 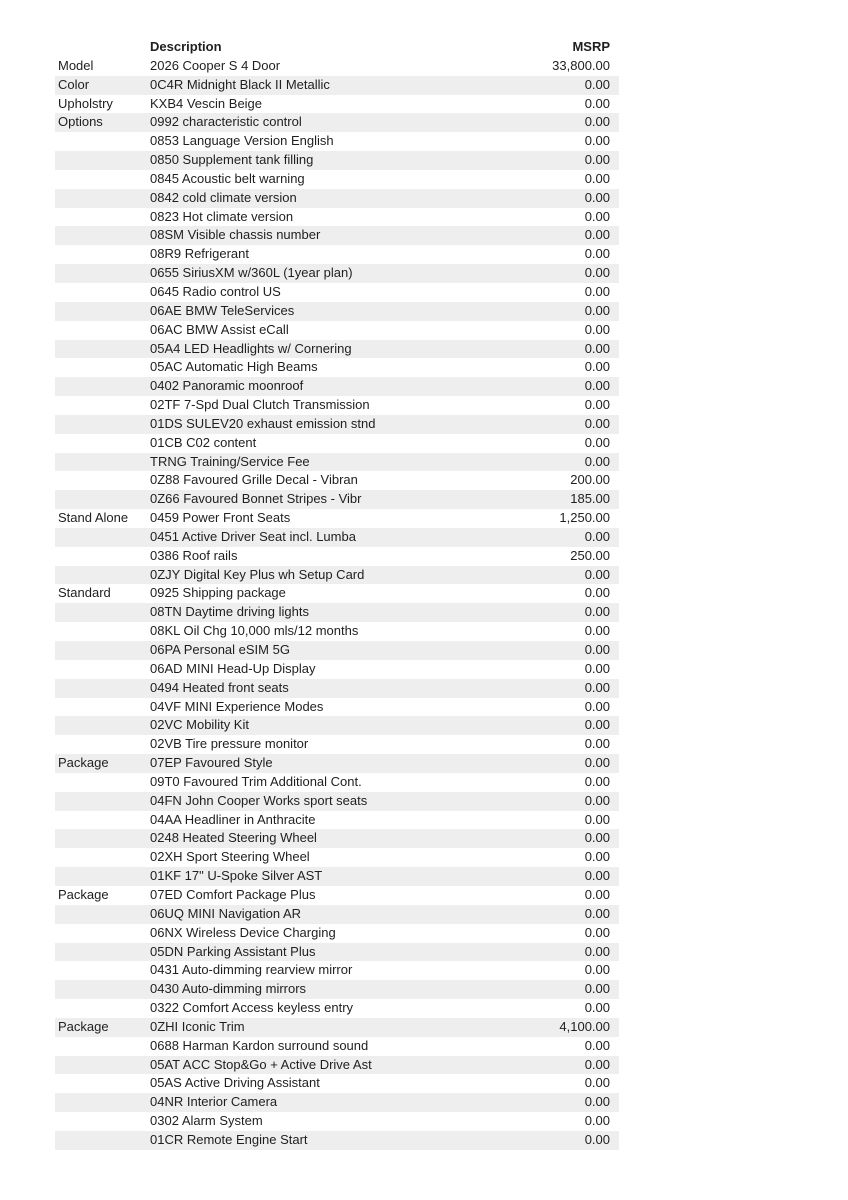 What do you see at coordinates (337, 104) in the screenshot?
I see `table-row: Upholstry KXB4 Vescin Beige 0.00` at bounding box center [337, 104].